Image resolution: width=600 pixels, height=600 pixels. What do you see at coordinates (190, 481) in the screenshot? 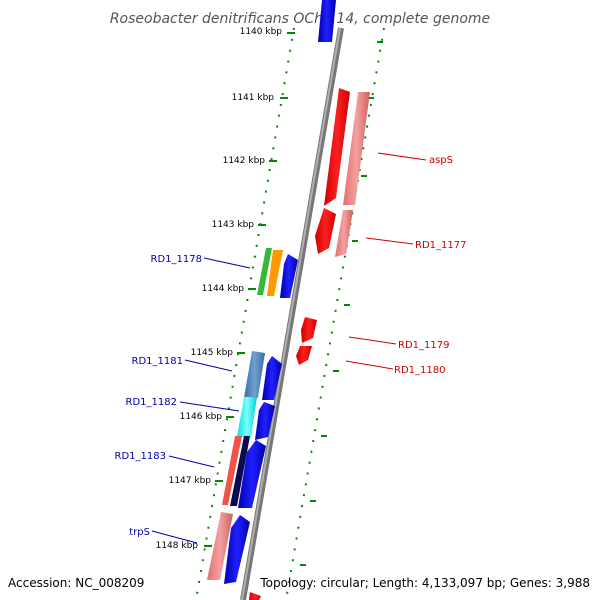
I see `tick-label-1147: 1147 kbp` at bounding box center [190, 481].